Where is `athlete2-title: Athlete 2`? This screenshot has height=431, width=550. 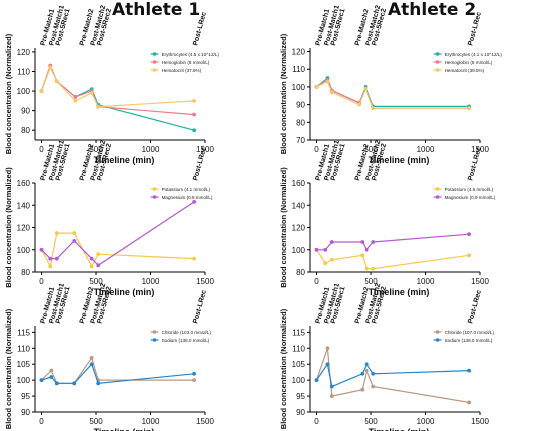
athlete2-title: Athlete 2 is located at coordinates (432, 10).